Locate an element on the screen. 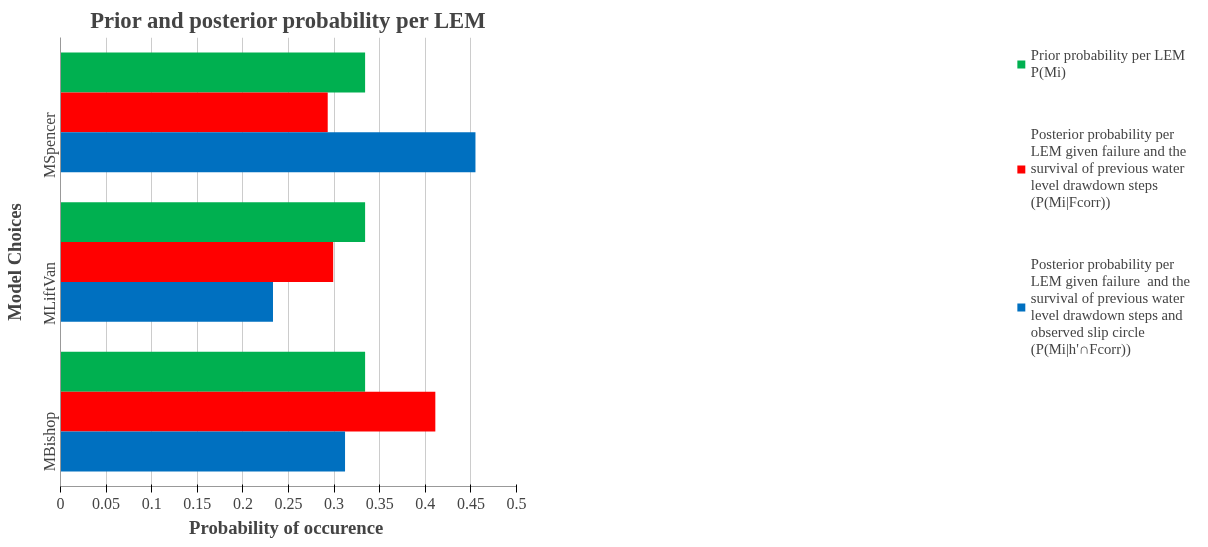 Image resolution: width=1208 pixels, height=547 pixels. y-tick-label: MSpencer is located at coordinates (50, 145).